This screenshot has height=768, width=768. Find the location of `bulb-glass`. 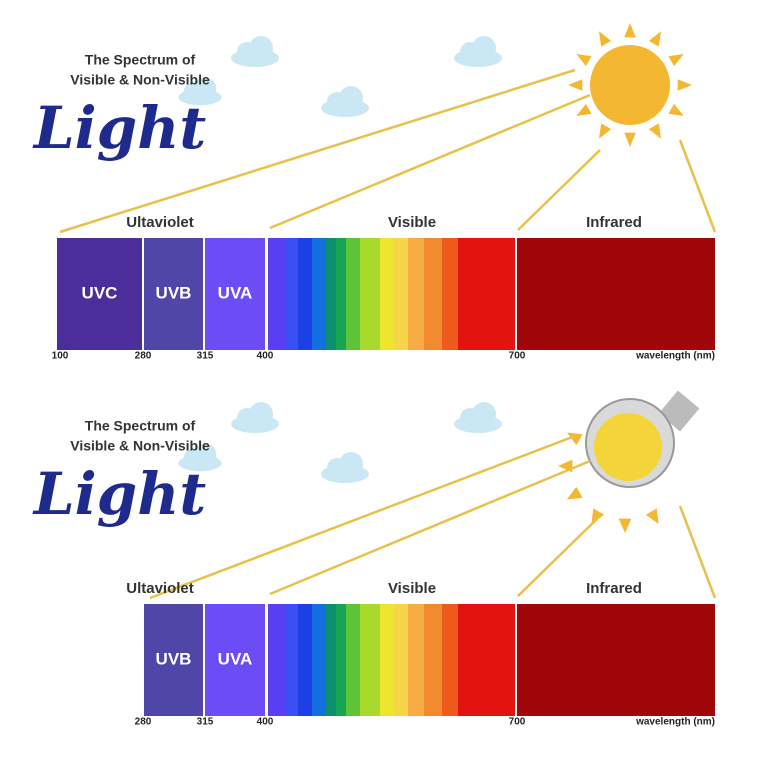

bulb-glass is located at coordinates (628, 447).